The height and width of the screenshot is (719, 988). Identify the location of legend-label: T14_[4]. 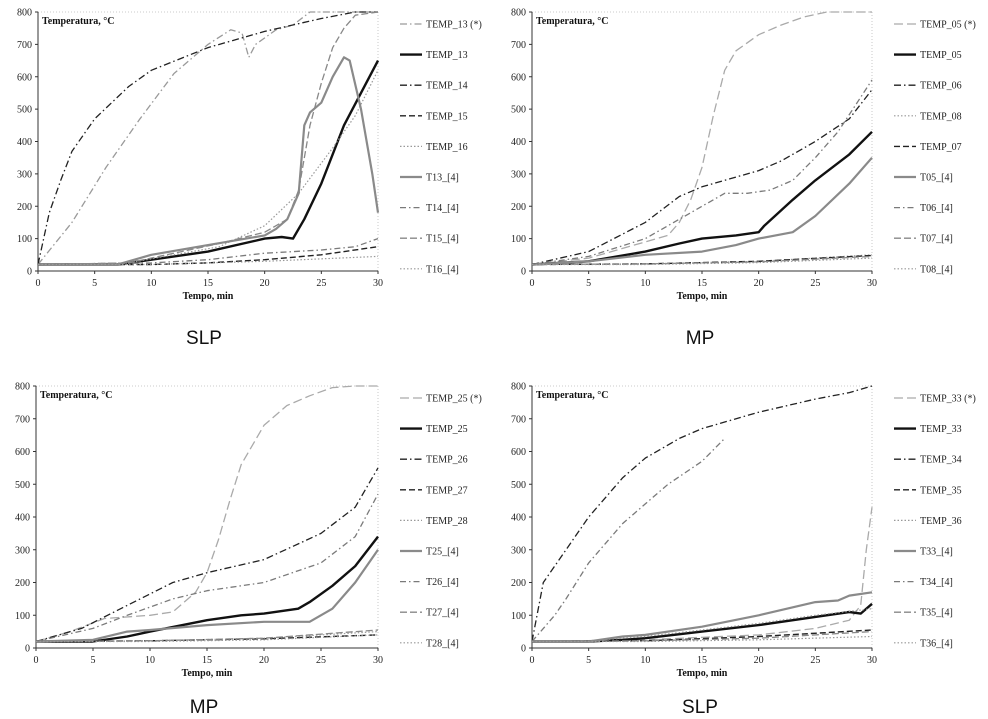
(442, 208).